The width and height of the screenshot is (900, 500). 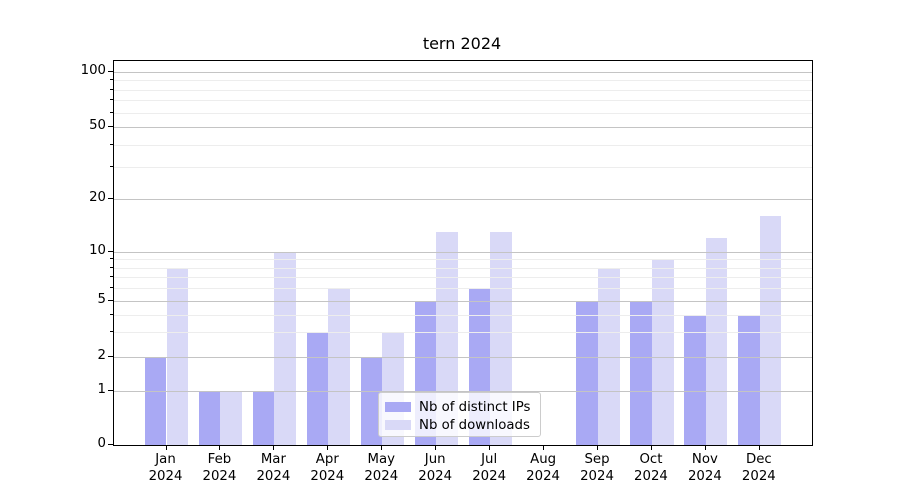 I want to click on x-tick-label-month: Dec, so click(x=758, y=459).